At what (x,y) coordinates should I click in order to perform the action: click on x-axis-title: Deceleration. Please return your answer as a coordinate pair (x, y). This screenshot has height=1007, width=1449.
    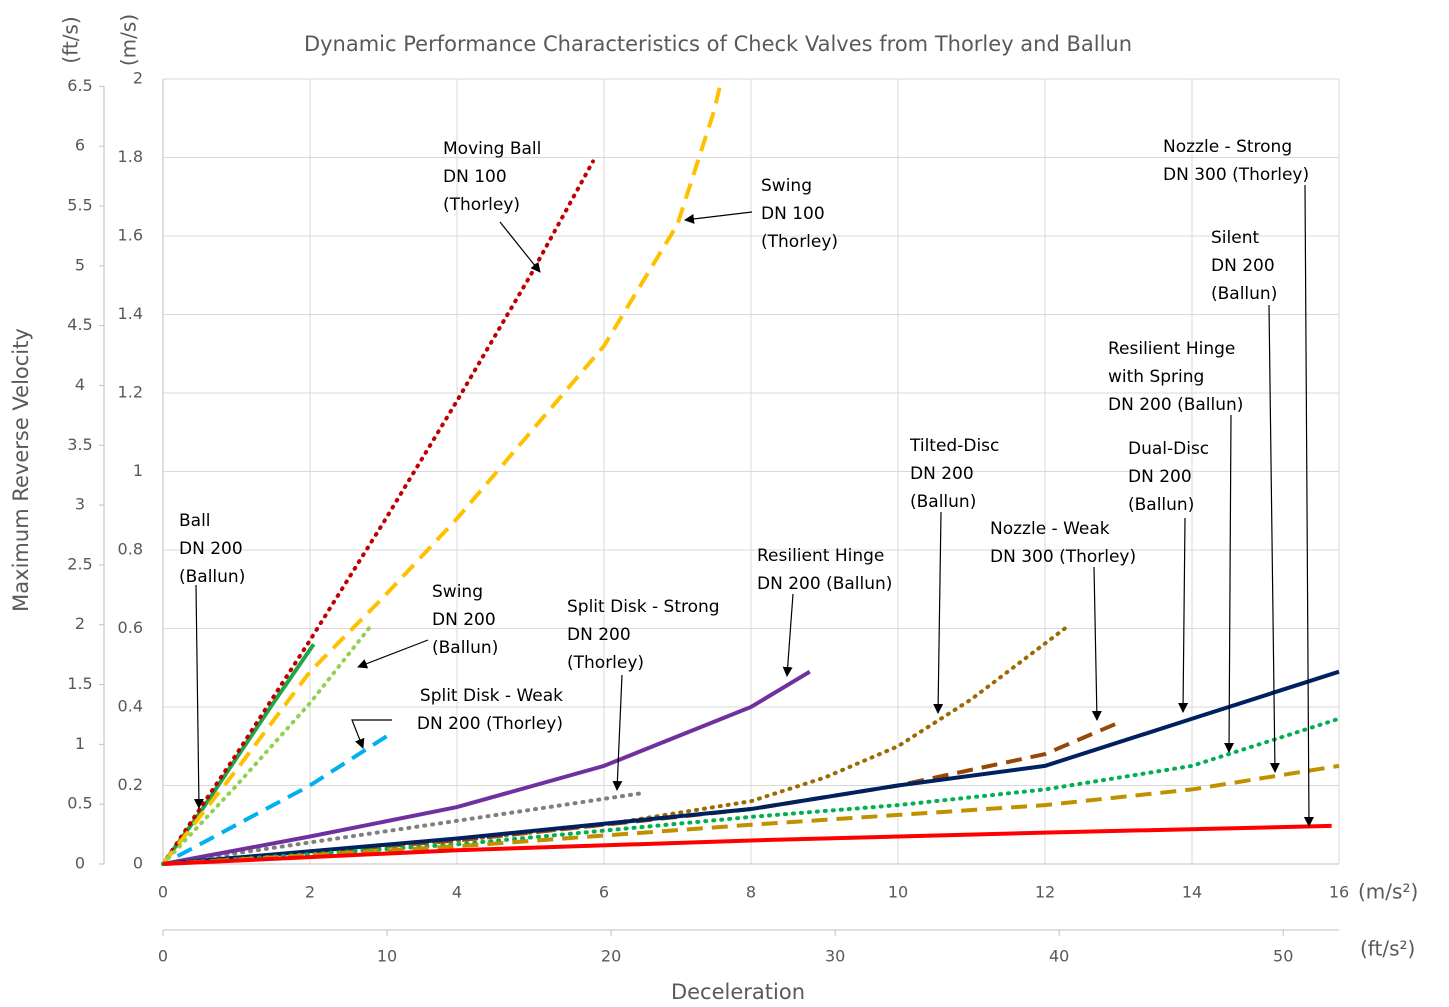
    Looking at the image, I should click on (738, 992).